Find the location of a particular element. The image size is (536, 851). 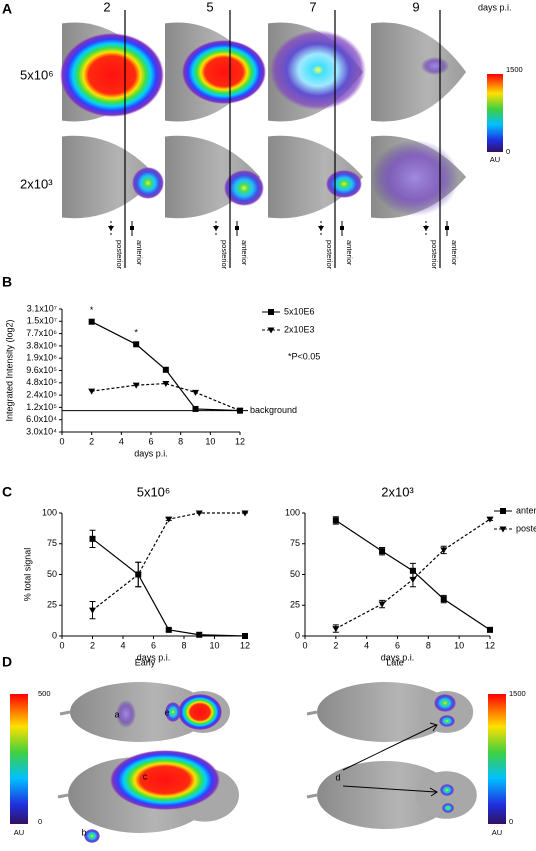

column-label: Late is located at coordinates (395, 662).